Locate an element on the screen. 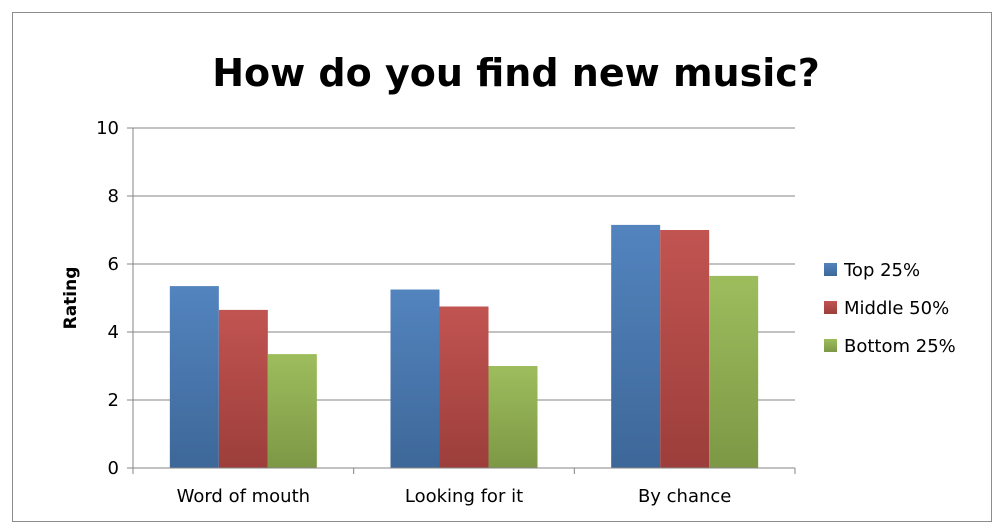 Image resolution: width=1005 pixels, height=527 pixels. y-tick-label: 2 is located at coordinates (113, 400).